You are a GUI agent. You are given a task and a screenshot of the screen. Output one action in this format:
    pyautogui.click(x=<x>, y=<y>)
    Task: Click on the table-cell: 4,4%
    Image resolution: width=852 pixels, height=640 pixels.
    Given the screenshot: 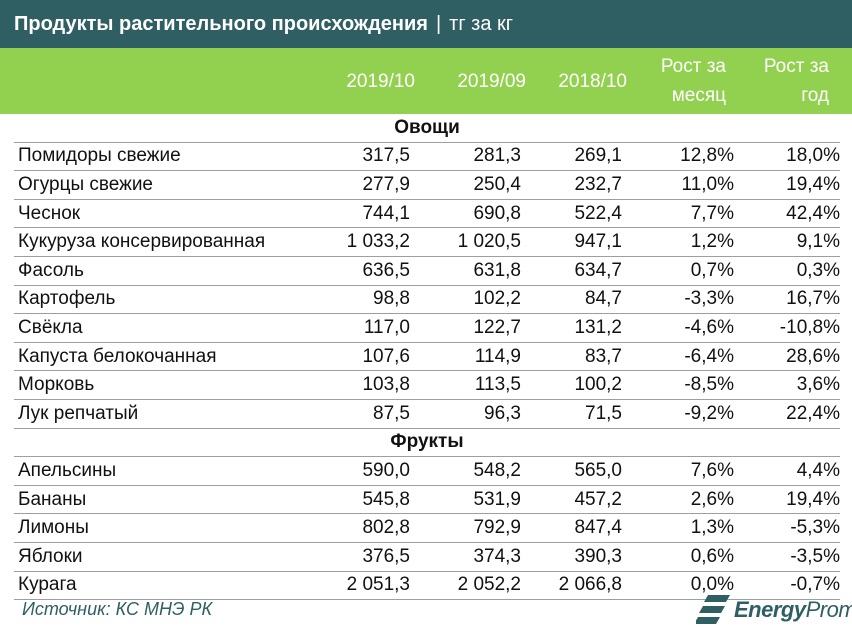 What is the action you would take?
    pyautogui.click(x=787, y=471)
    